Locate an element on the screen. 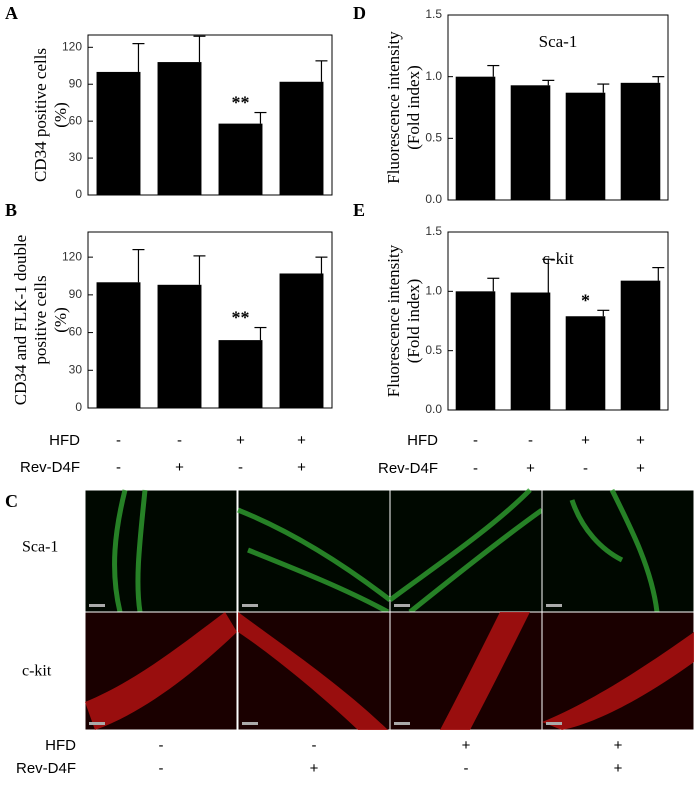 This screenshot has height=786, width=700. chart-title: c-kit is located at coordinates (557, 258).